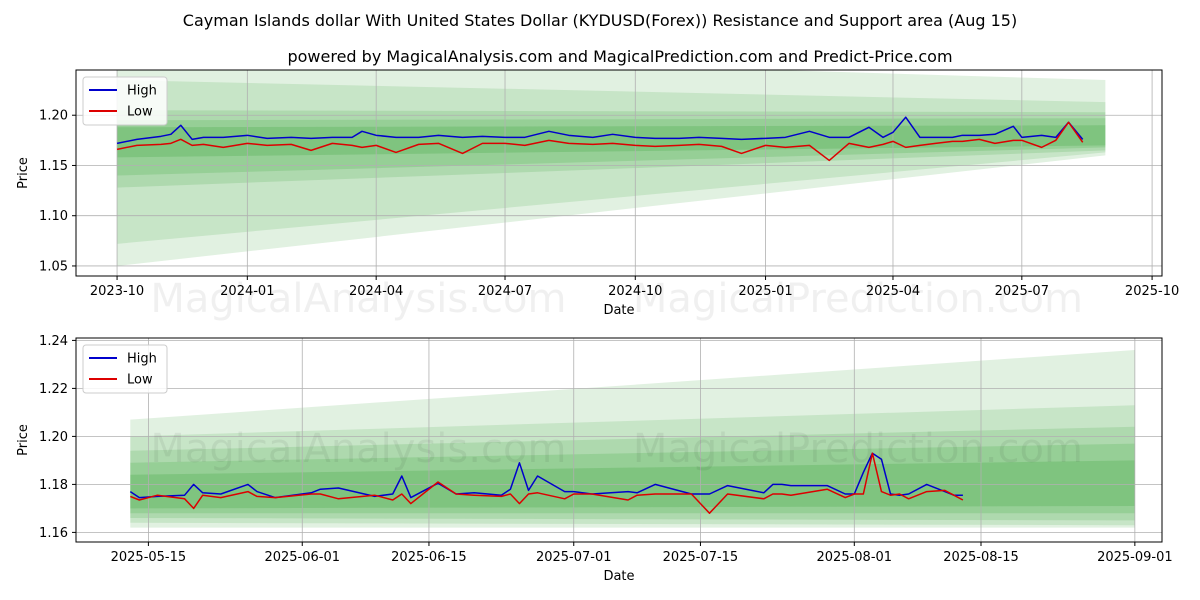 This screenshot has height=600, width=1200. What do you see at coordinates (1152, 291) in the screenshot?
I see `x-tick-label: 2025-10` at bounding box center [1152, 291].